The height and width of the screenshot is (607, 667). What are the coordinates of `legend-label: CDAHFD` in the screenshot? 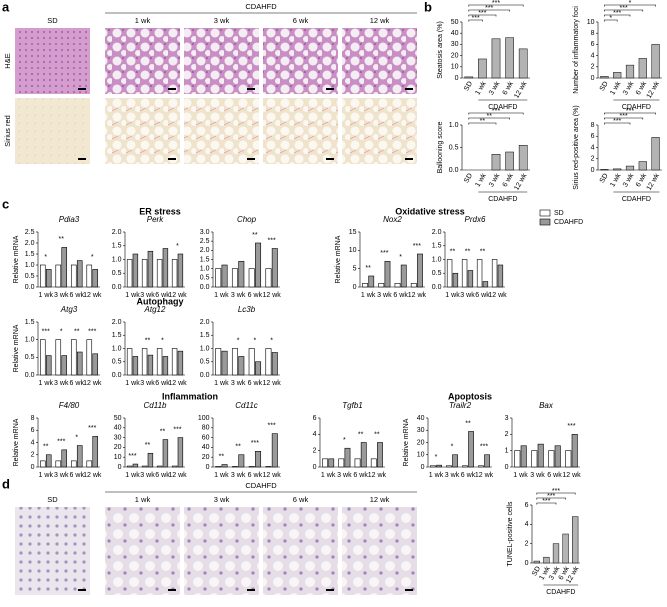 It's located at (568, 222).